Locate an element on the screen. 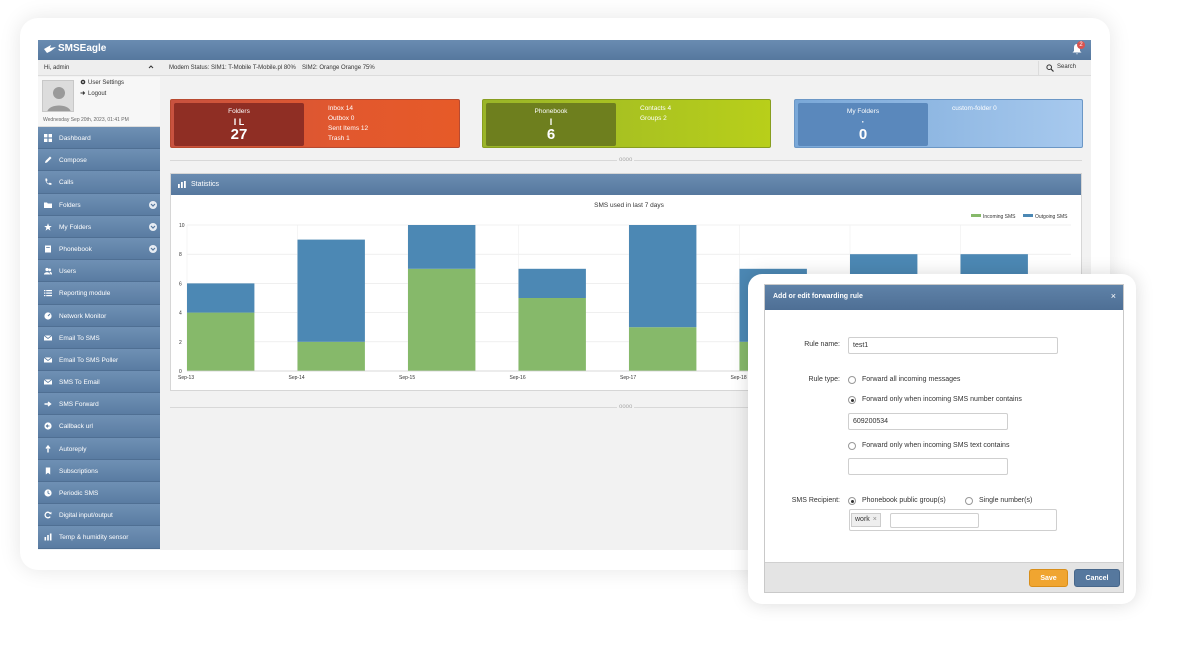 Image resolution: width=1194 pixels, height=651 pixels. remove-tag-icon: × is located at coordinates (874, 519).